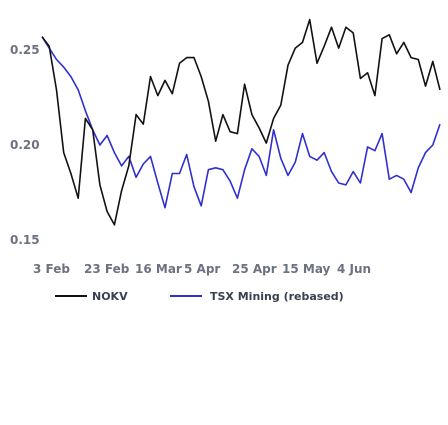 The image size is (448, 425). What do you see at coordinates (107, 269) in the screenshot?
I see `x-tick-label: 23 Feb` at bounding box center [107, 269].